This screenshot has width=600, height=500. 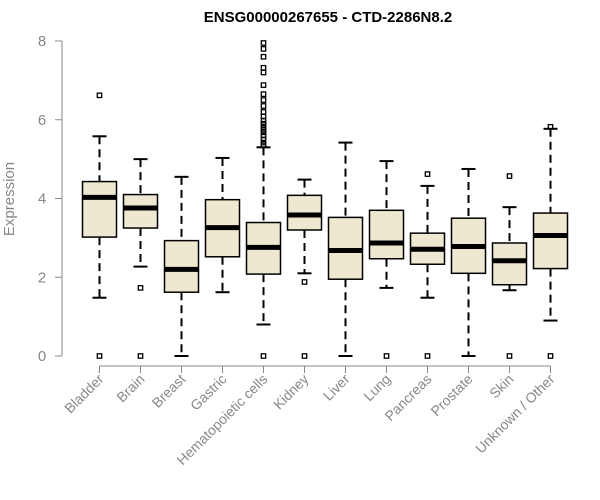 What do you see at coordinates (140, 258) in the screenshot?
I see `box-brain` at bounding box center [140, 258].